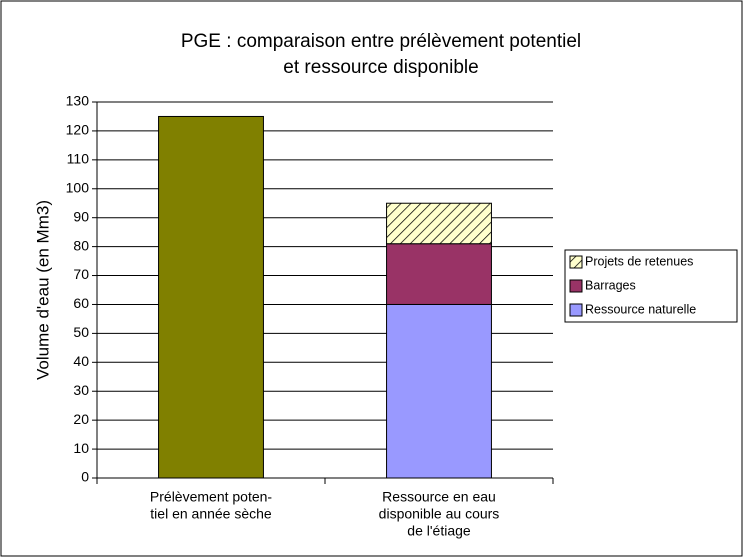  What do you see at coordinates (640, 309) in the screenshot?
I see `legend-label: Ressource naturelle` at bounding box center [640, 309].